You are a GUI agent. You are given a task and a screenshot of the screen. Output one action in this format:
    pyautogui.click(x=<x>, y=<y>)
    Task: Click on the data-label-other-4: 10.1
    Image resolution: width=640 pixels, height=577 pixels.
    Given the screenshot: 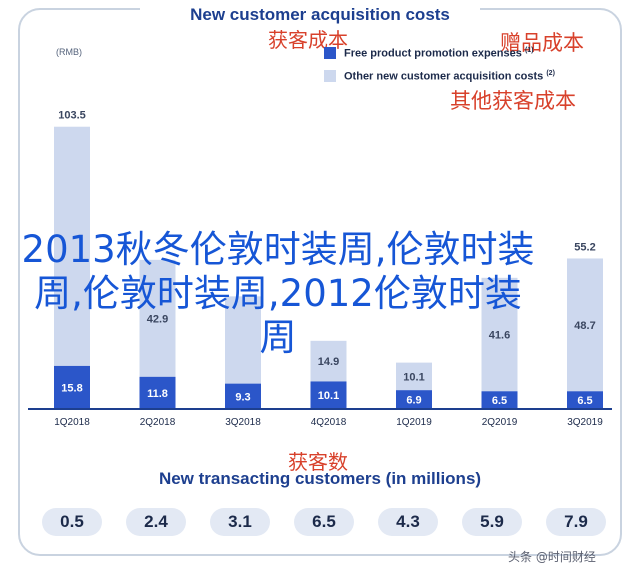 What is the action you would take?
    pyautogui.click(x=413, y=377)
    